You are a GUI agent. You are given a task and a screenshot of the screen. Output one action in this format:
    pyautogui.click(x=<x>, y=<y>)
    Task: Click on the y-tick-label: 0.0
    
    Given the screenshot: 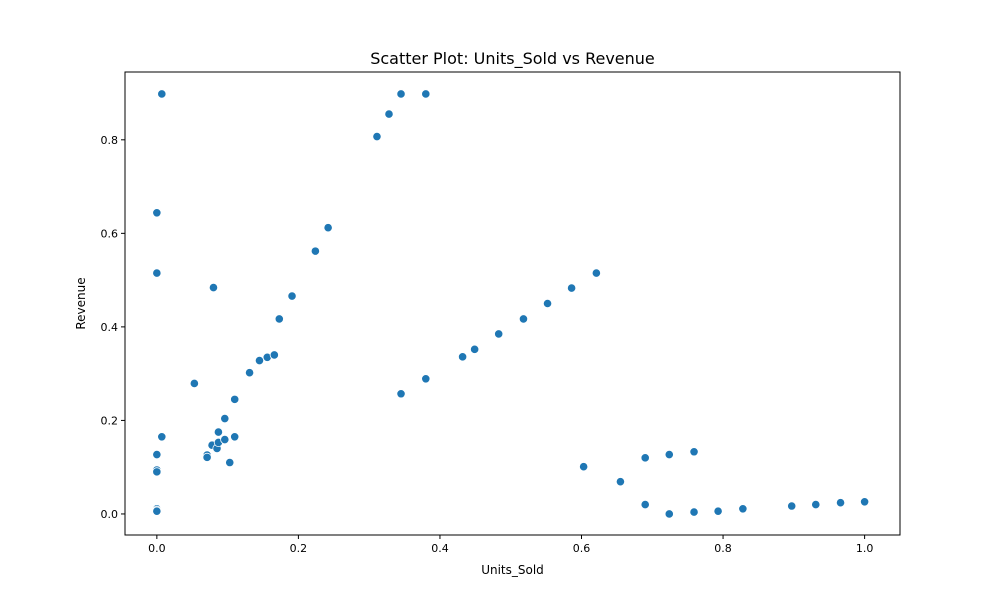 What is the action you would take?
    pyautogui.click(x=110, y=514)
    